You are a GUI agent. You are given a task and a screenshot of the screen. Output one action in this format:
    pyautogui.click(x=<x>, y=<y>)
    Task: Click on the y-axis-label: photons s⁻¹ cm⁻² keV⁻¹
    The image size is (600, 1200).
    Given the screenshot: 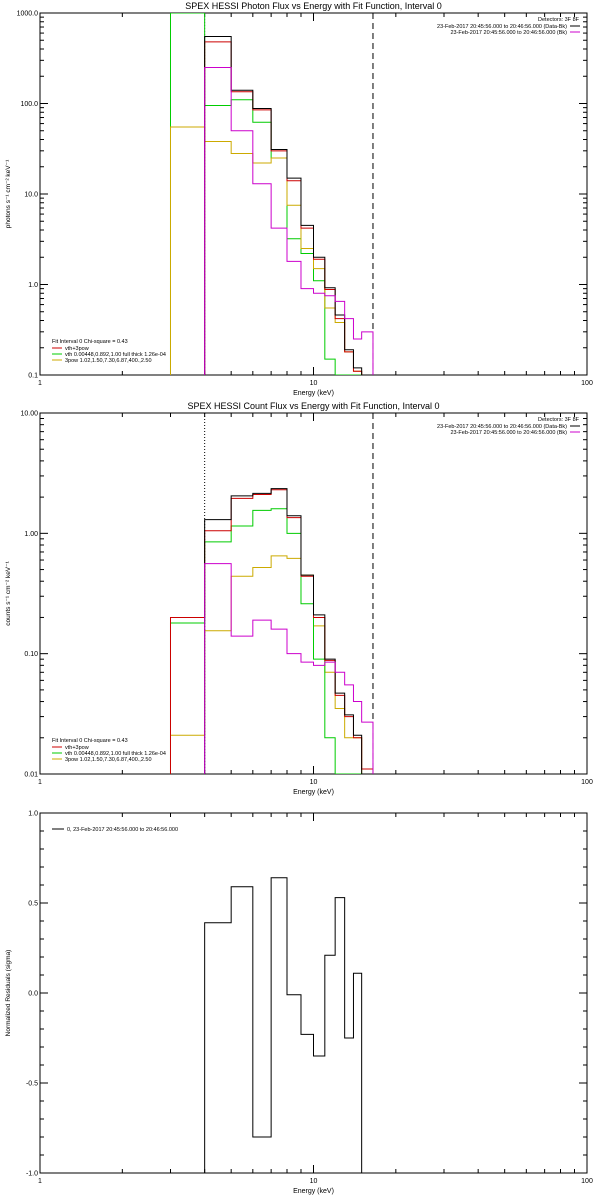 What is the action you would take?
    pyautogui.click(x=8, y=193)
    